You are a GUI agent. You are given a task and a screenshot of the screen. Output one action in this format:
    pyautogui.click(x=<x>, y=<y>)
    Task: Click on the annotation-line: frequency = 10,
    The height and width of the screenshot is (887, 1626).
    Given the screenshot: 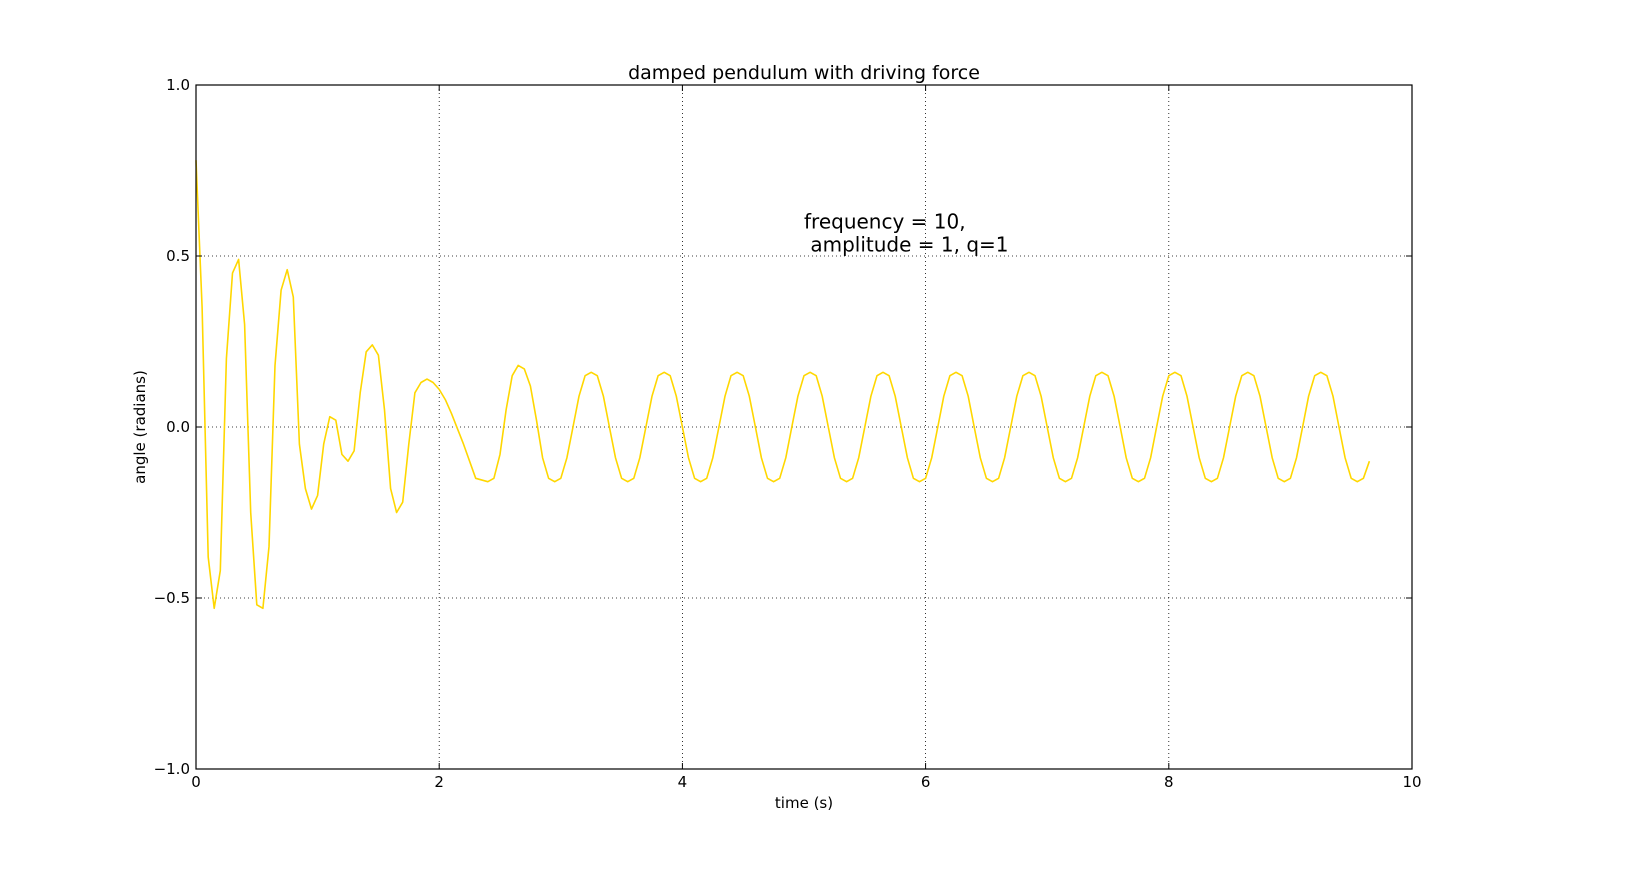 What is the action you would take?
    pyautogui.click(x=885, y=222)
    